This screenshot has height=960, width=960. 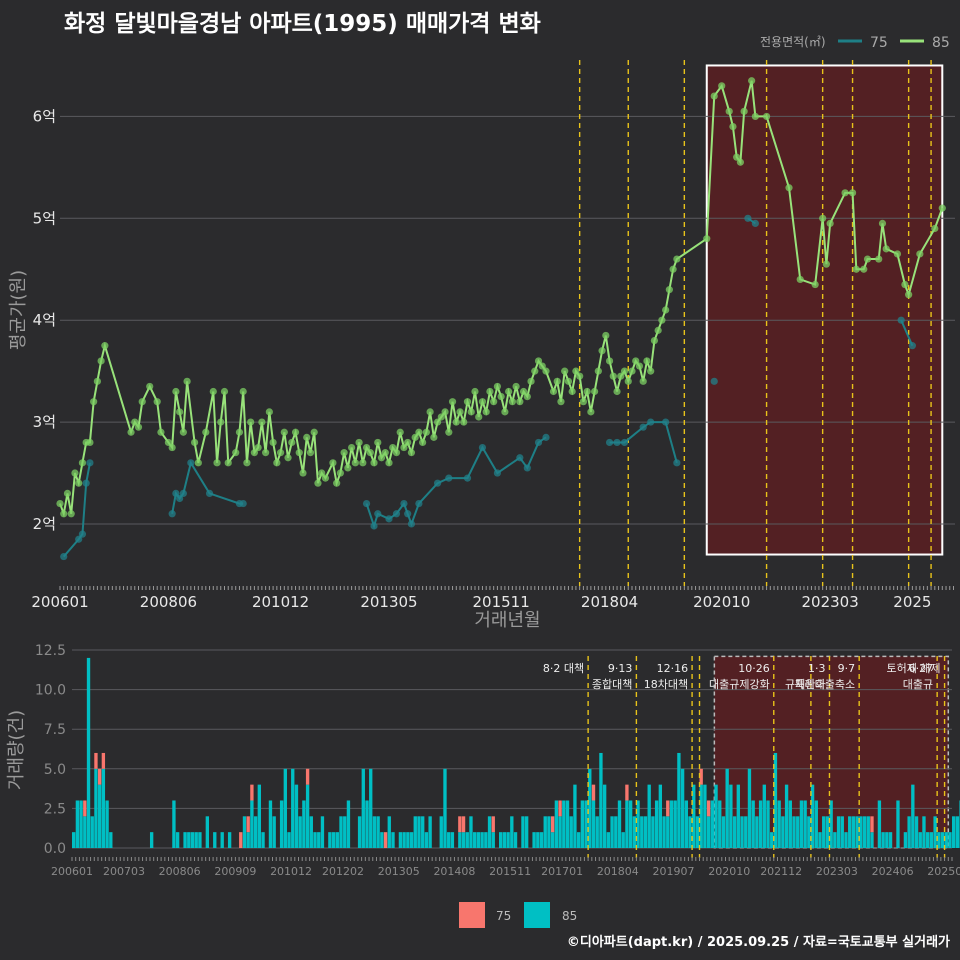 What do you see at coordinates (879, 43) in the screenshot?
I see `legend-label-75: 75` at bounding box center [879, 43].